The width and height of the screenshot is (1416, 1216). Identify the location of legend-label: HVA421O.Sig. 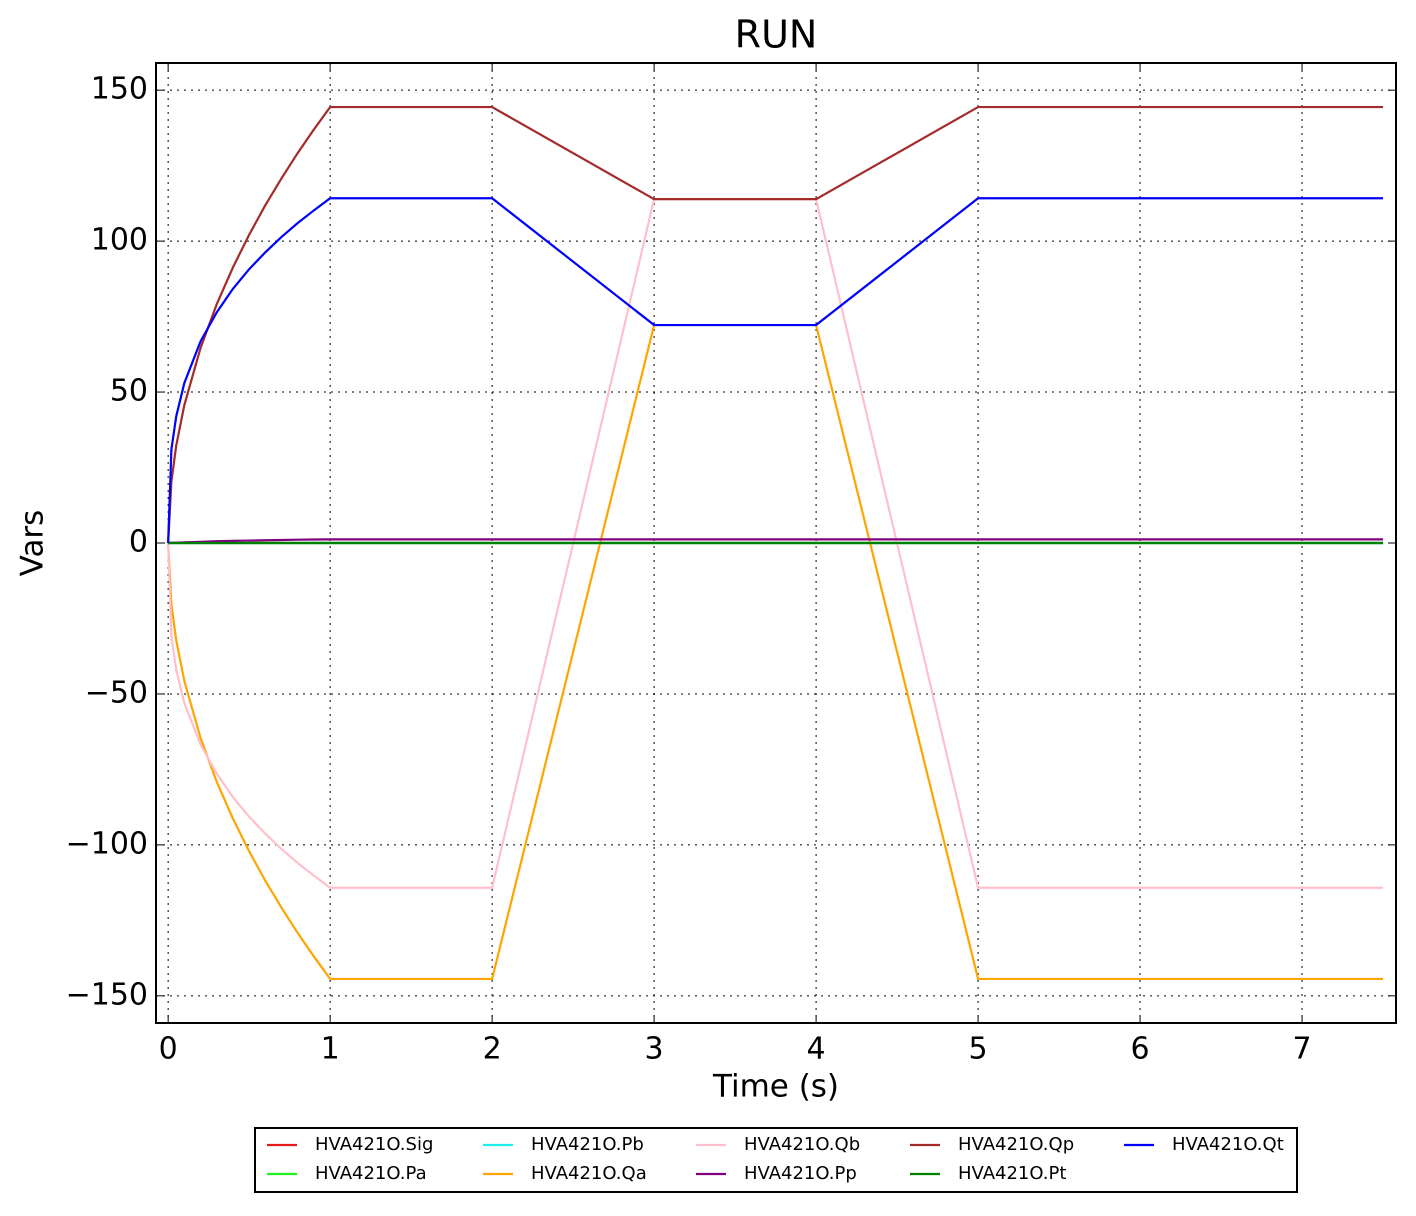
(374, 1144).